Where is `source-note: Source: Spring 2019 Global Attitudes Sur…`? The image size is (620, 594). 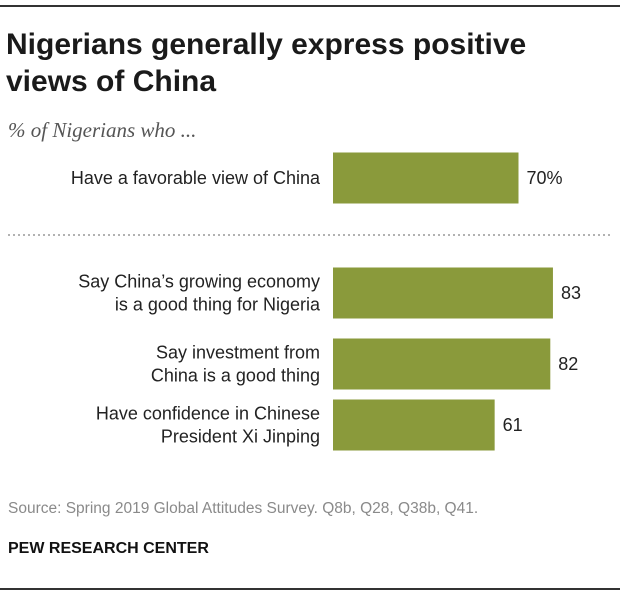 source-note: Source: Spring 2019 Global Attitudes Sur… is located at coordinates (243, 508).